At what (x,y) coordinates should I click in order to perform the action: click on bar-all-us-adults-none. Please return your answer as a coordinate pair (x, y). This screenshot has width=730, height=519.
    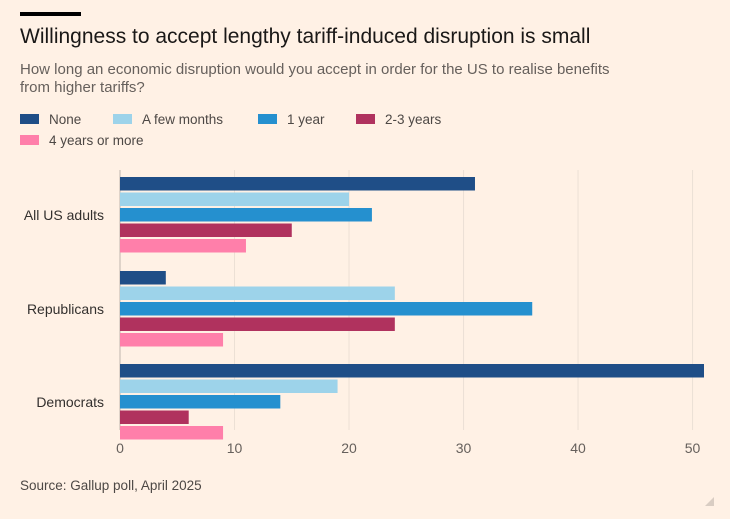
    Looking at the image, I should click on (297, 184).